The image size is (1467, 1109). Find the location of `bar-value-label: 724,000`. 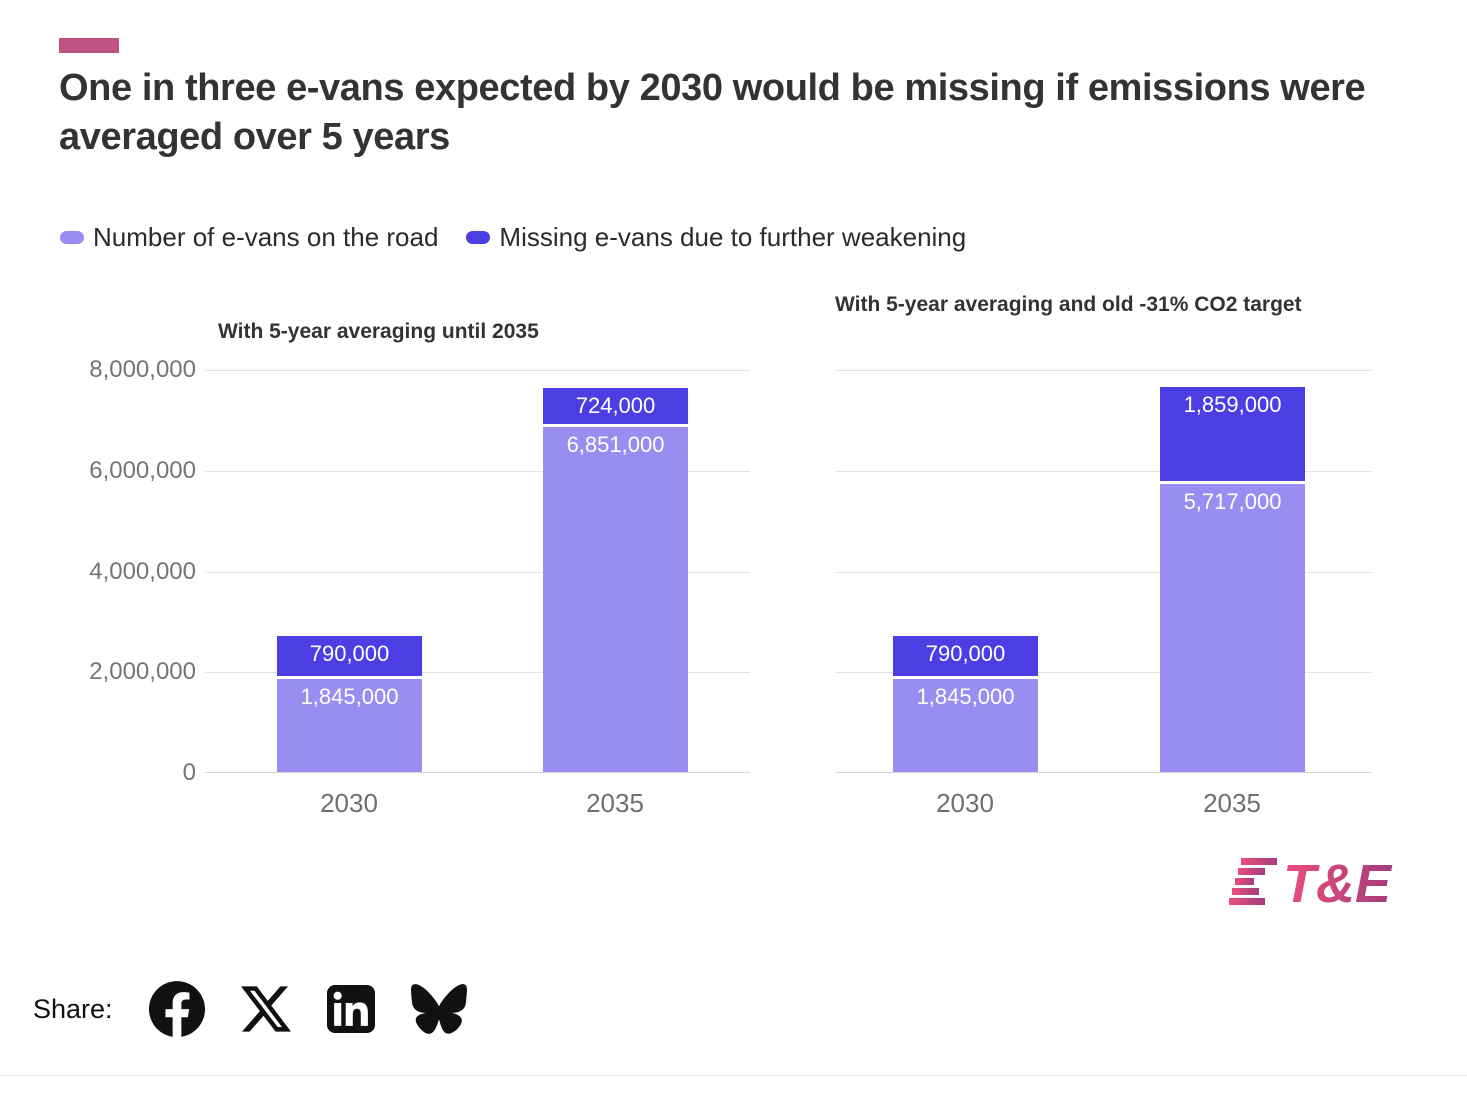

bar-value-label: 724,000 is located at coordinates (615, 405).